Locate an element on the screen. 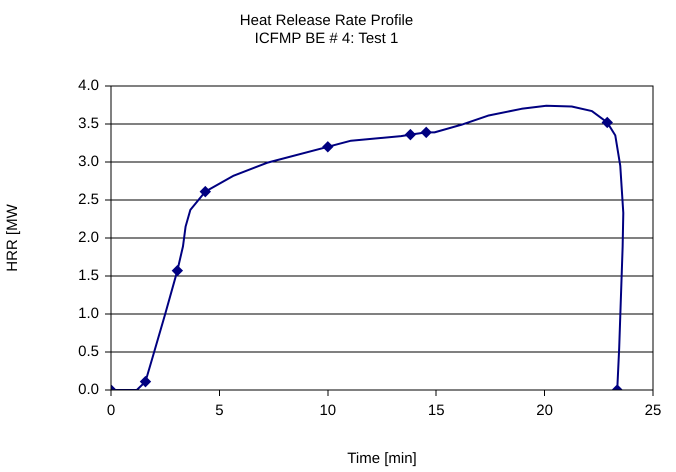  chart-title: Heat Release Rate Profile ICFMP BE # 4: Test 1 is located at coordinates (327, 30).